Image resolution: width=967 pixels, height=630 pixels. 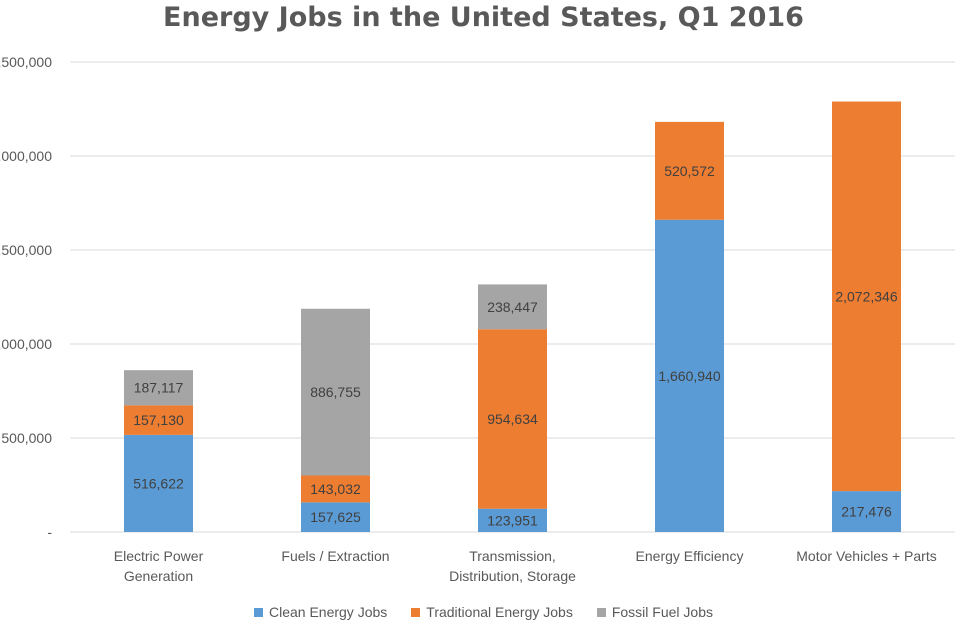 I want to click on x-tick-label-line: Generation, so click(x=158, y=576).